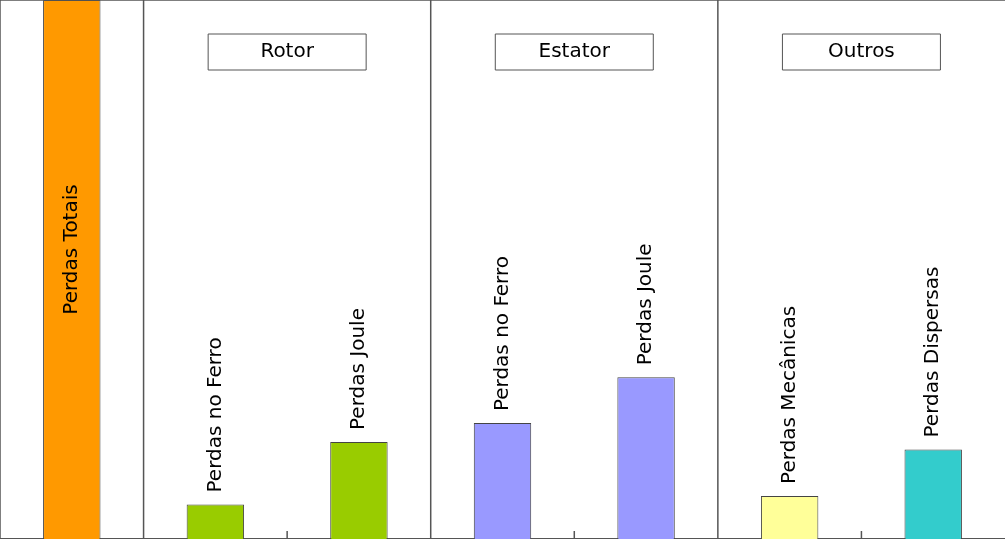 This screenshot has width=1005, height=539. Describe the element at coordinates (861, 50) in the screenshot. I see `annotation: Outros` at that location.